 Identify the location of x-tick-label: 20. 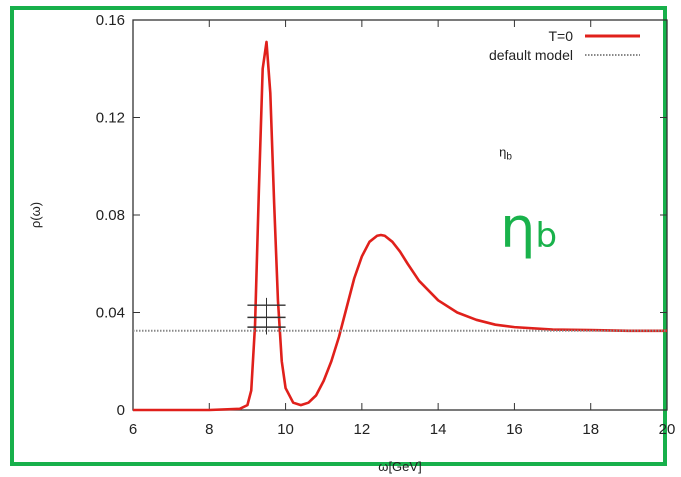
(667, 429).